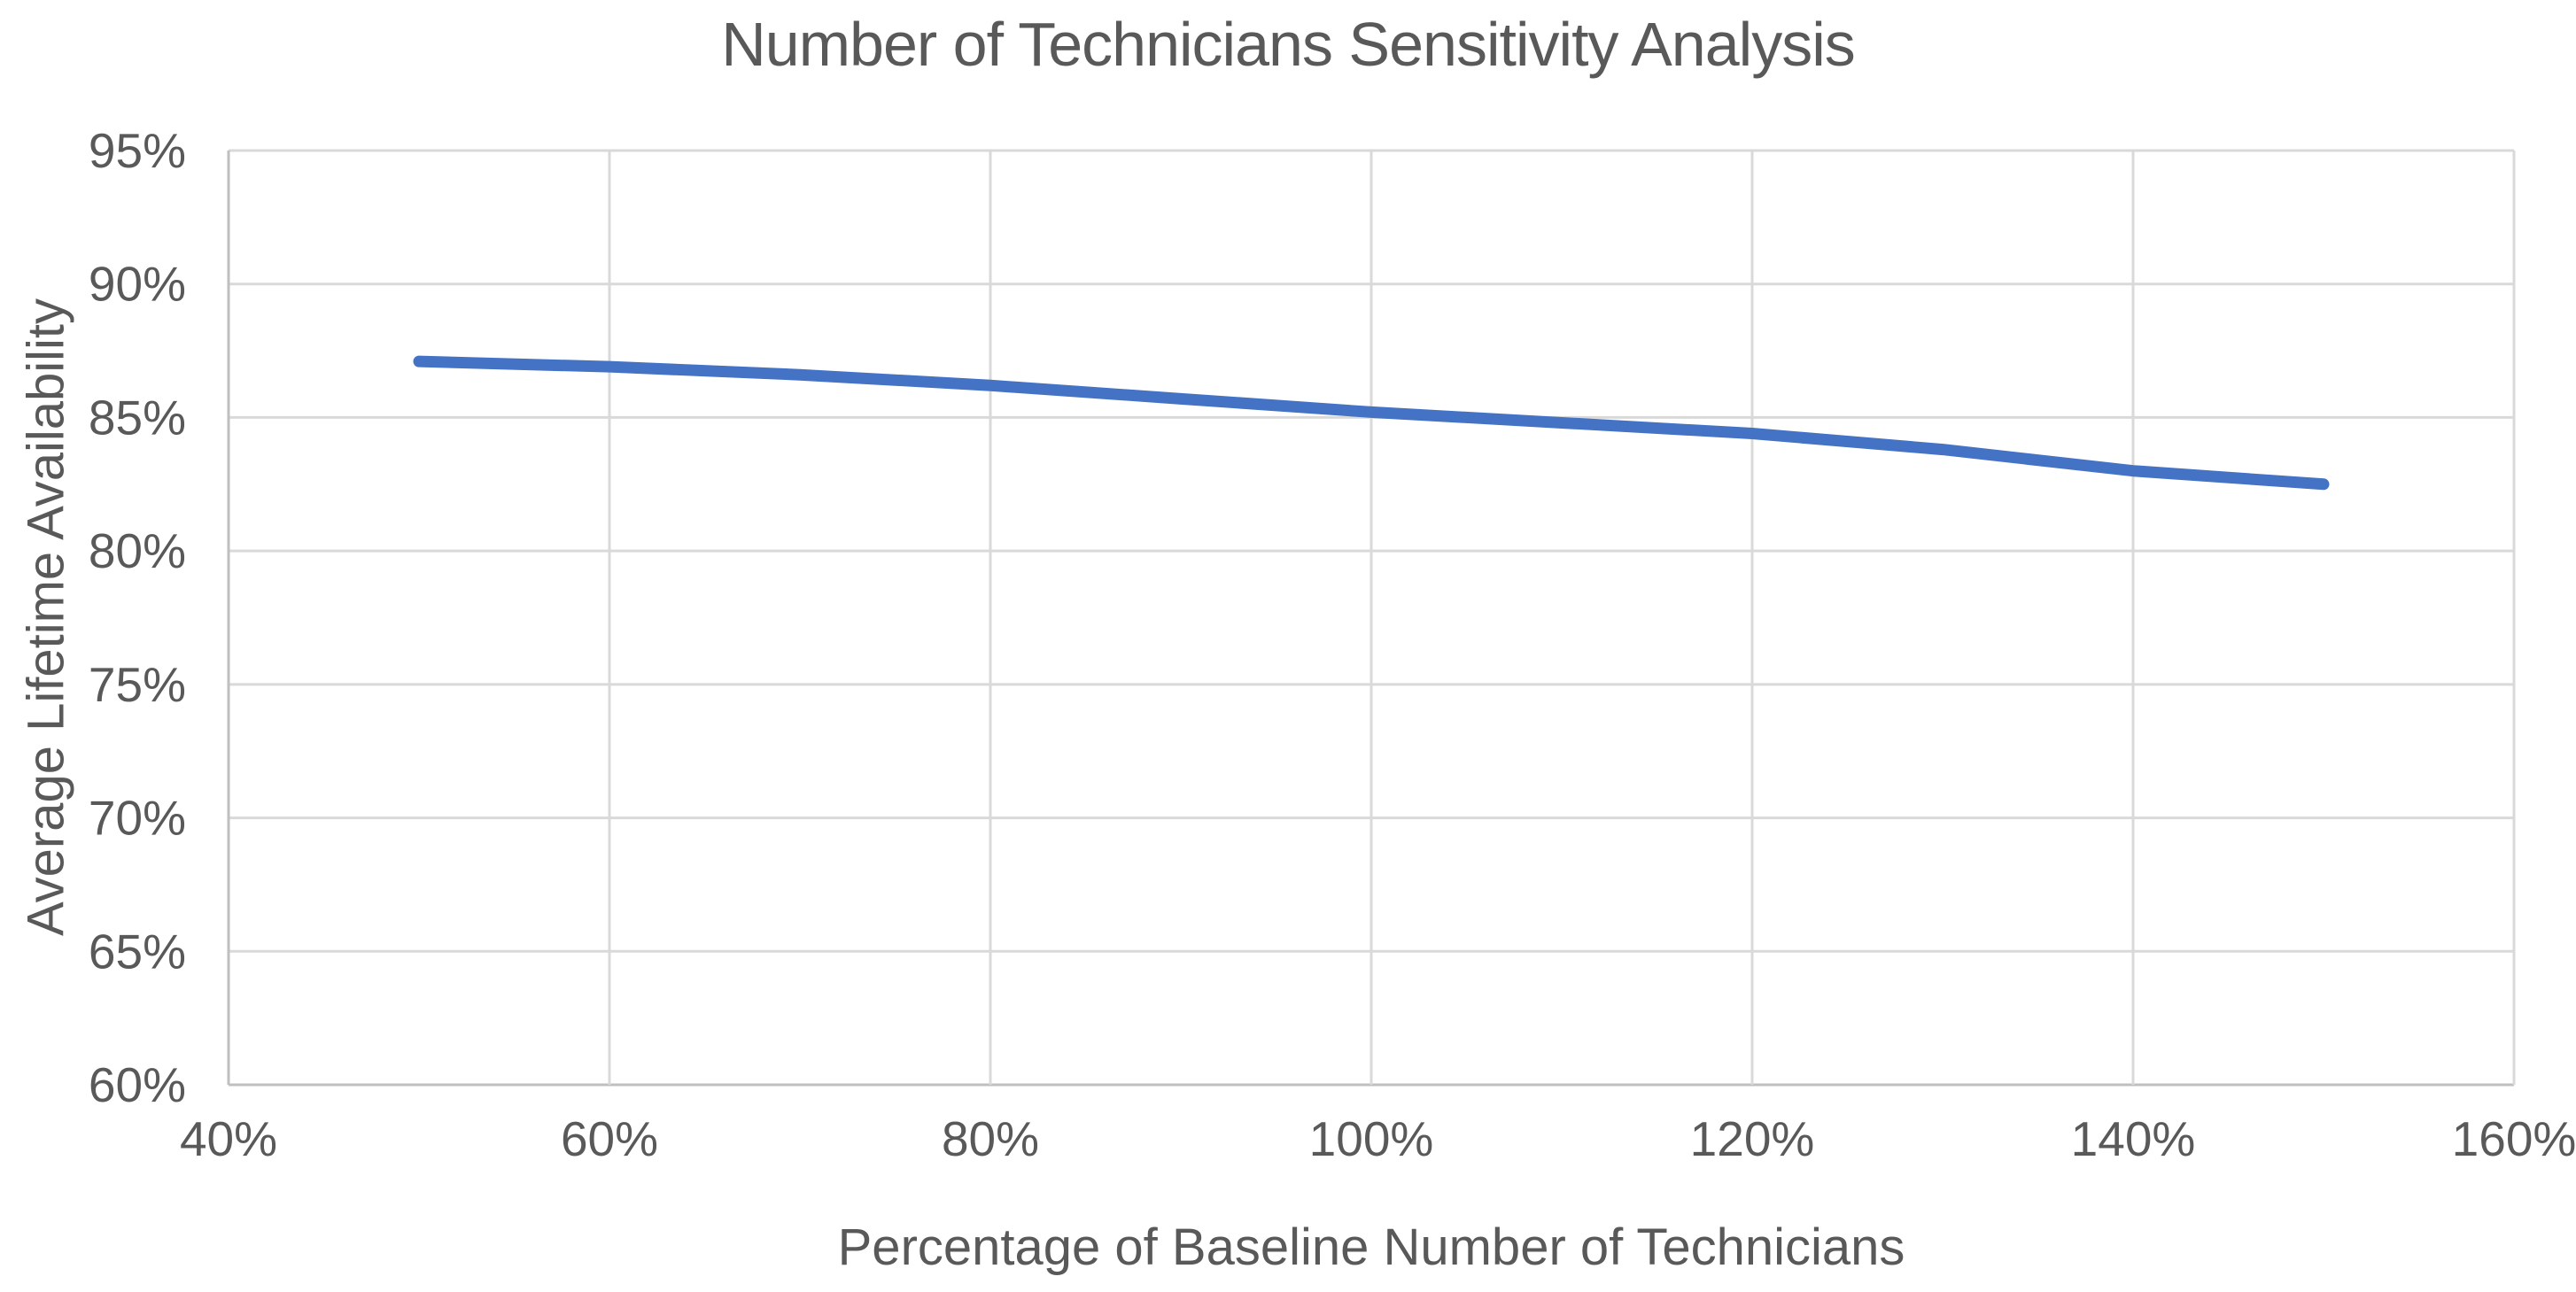 The image size is (2576, 1292). I want to click on x-tick-label: 60%, so click(609, 1138).